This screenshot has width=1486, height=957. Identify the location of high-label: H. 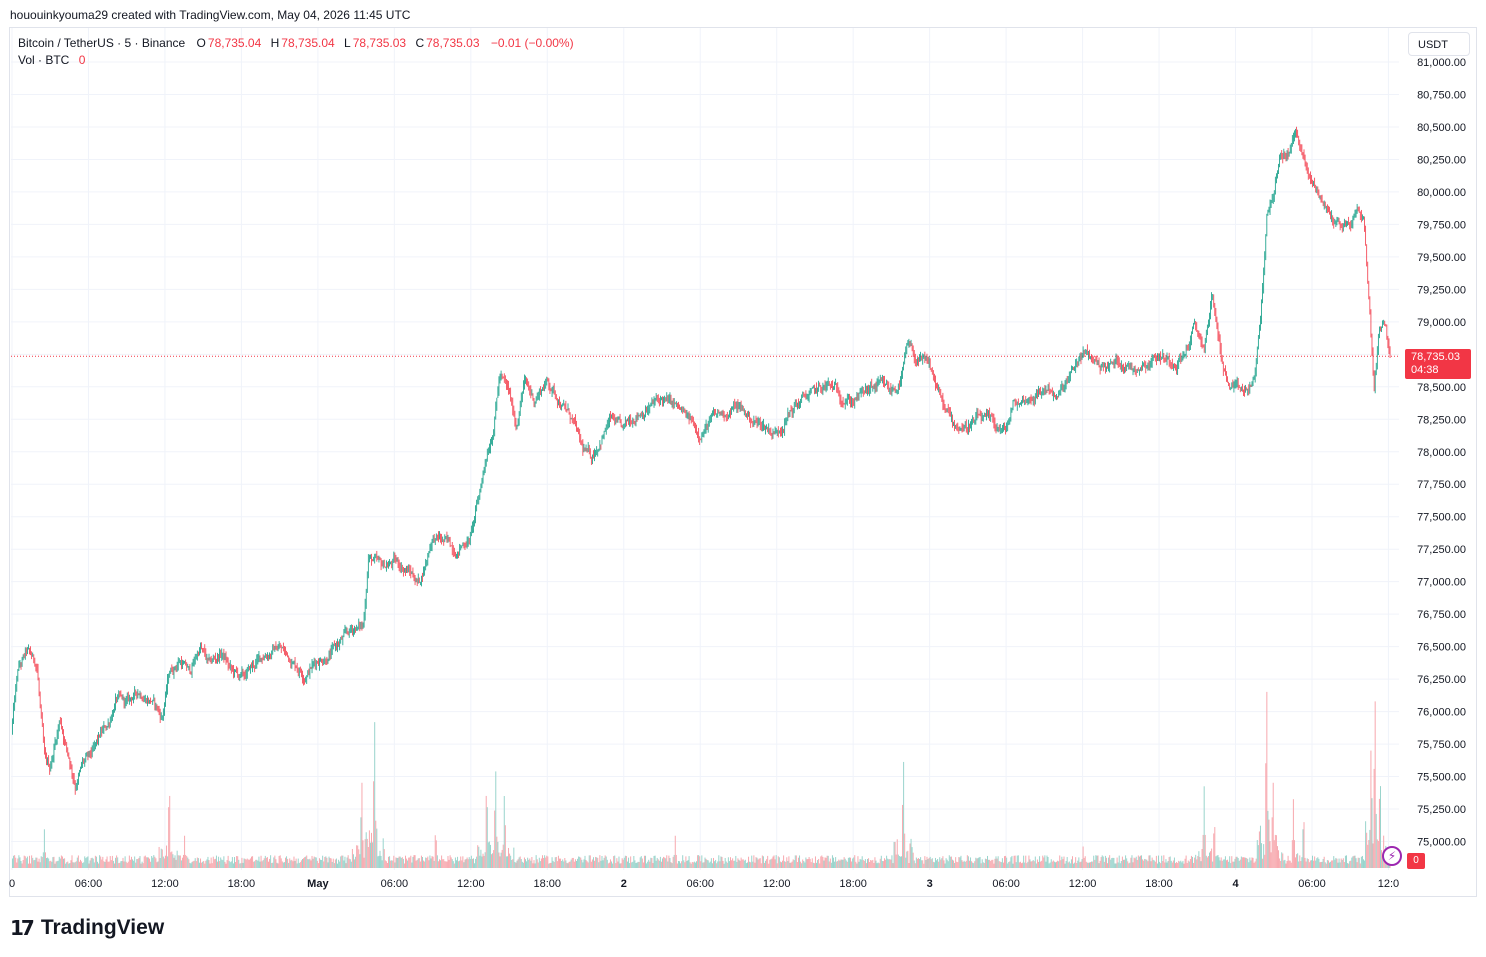
(275, 43).